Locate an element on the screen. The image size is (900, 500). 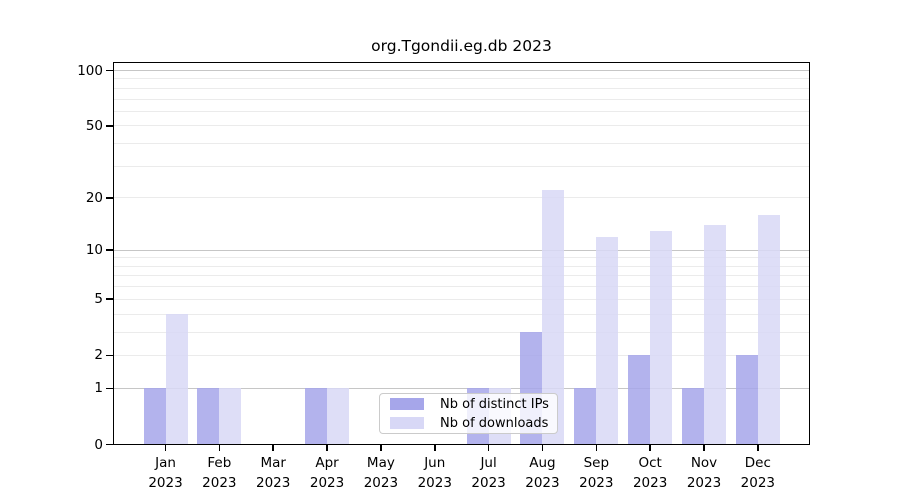
legend: Nb of distinct IPs Nb of downloads is located at coordinates (468, 413).